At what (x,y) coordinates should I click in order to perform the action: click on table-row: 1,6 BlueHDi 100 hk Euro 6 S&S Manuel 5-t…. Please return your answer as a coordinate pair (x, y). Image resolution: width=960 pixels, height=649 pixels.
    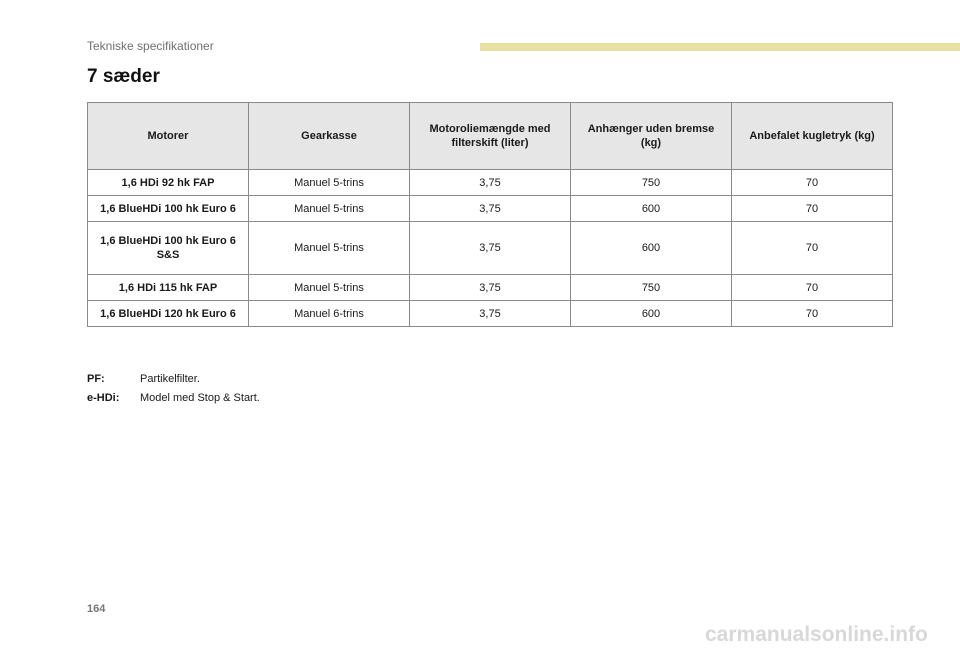
    Looking at the image, I should click on (490, 248).